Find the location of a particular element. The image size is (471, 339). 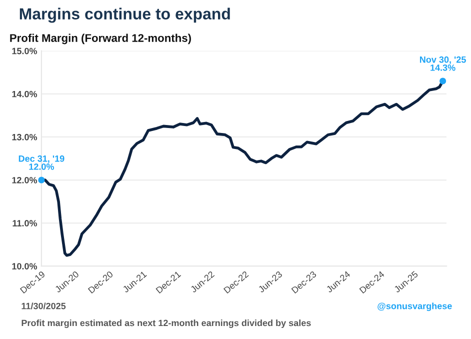

y-tick-label: 13.0% is located at coordinates (25, 137).